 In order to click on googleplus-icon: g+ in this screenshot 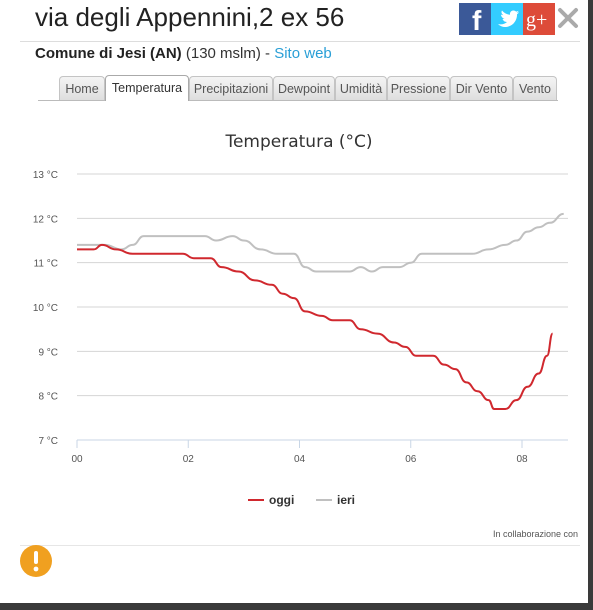, I will do `click(536, 20)`.